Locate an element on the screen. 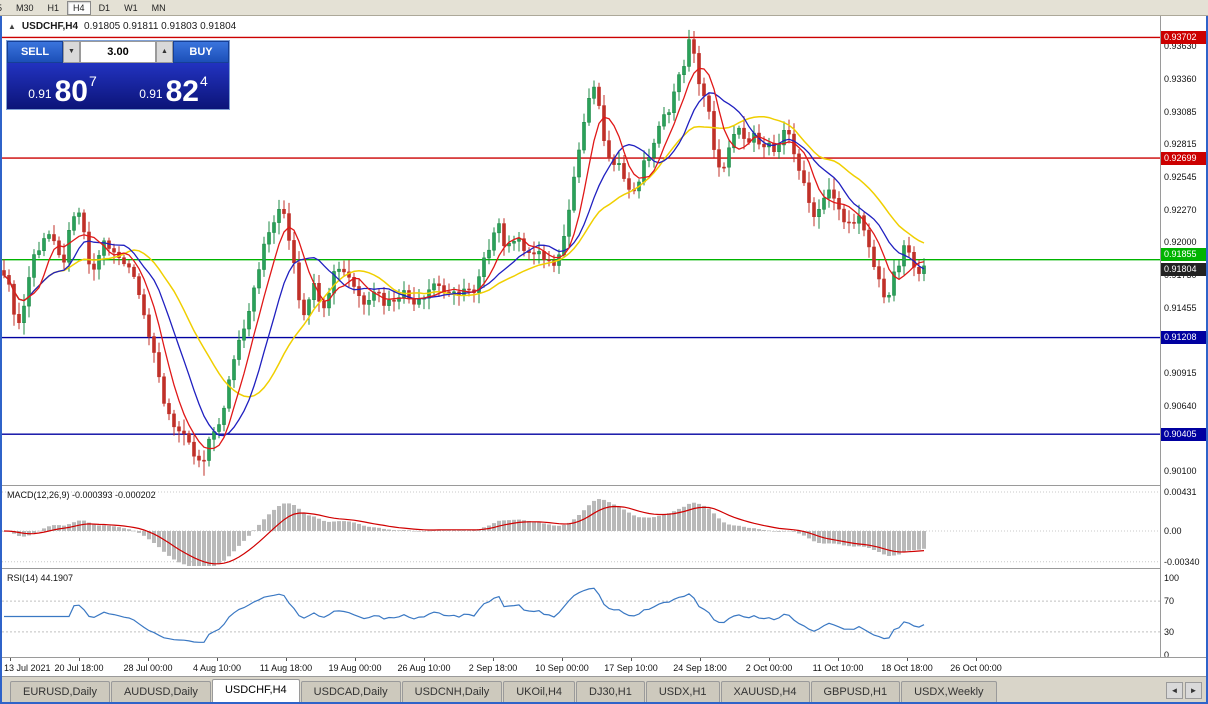  rsi-label: RSI(14) 44.1907 is located at coordinates (40, 578).